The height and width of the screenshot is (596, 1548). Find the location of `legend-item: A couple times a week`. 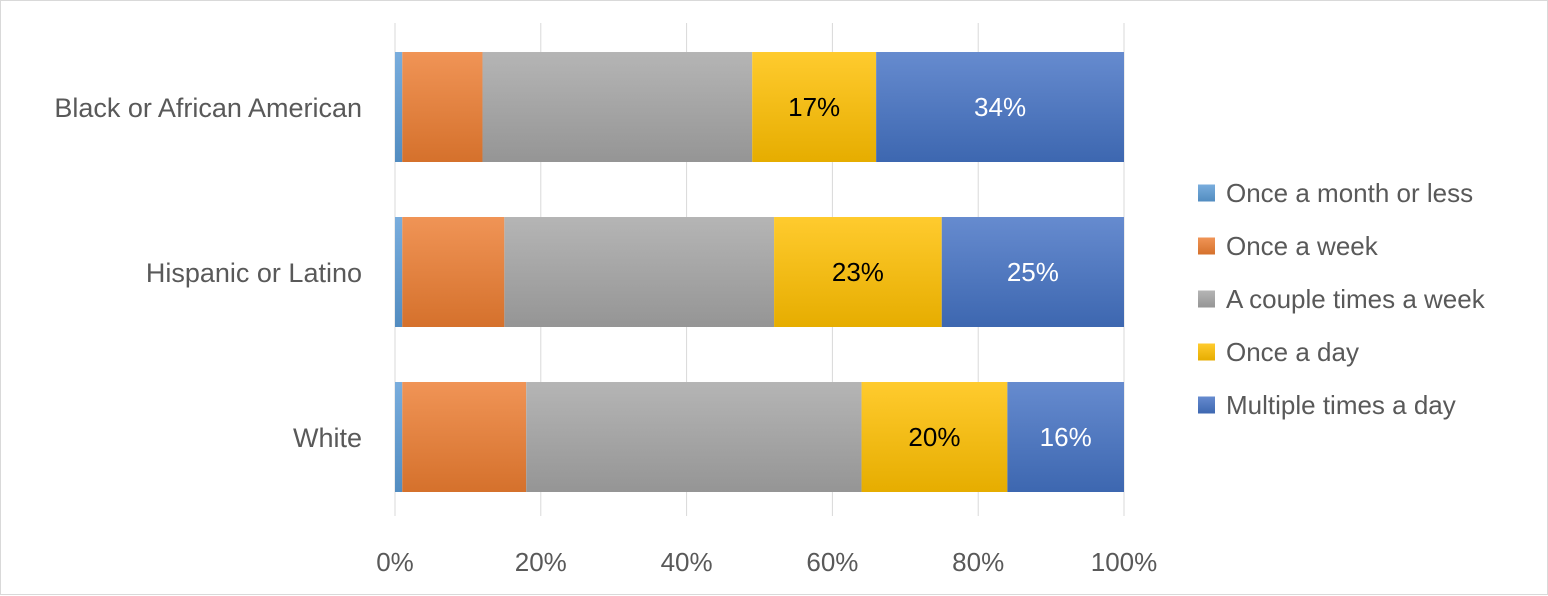

legend-item: A couple times a week is located at coordinates (1342, 299).